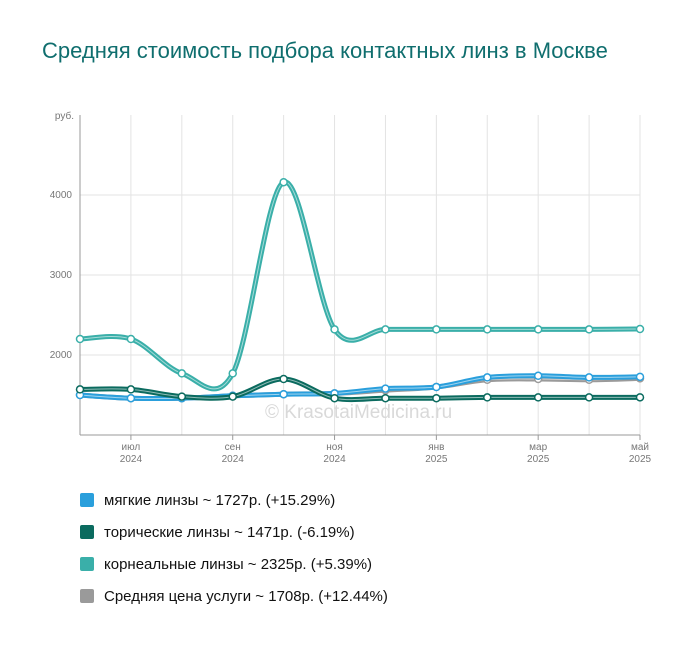  What do you see at coordinates (358, 412) in the screenshot?
I see `watermark: © KrasotaiMedicina.ru` at bounding box center [358, 412].